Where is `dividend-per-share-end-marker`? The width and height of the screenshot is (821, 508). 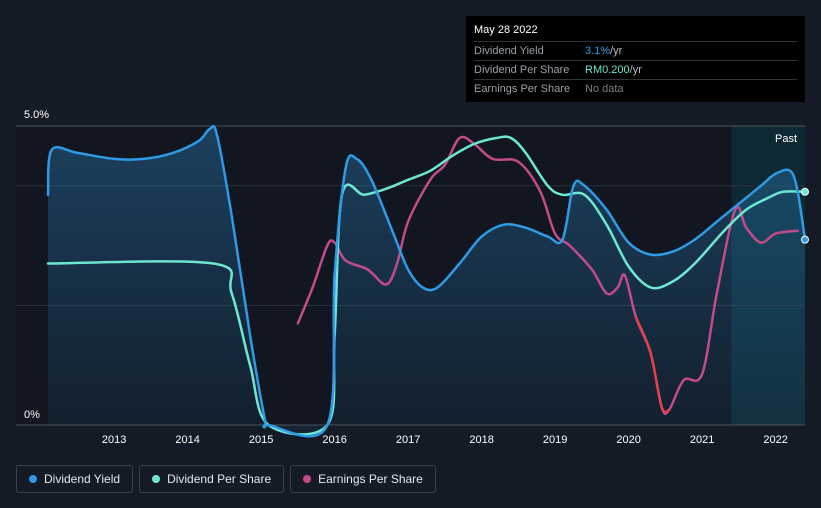
dividend-per-share-end-marker is located at coordinates (805, 191).